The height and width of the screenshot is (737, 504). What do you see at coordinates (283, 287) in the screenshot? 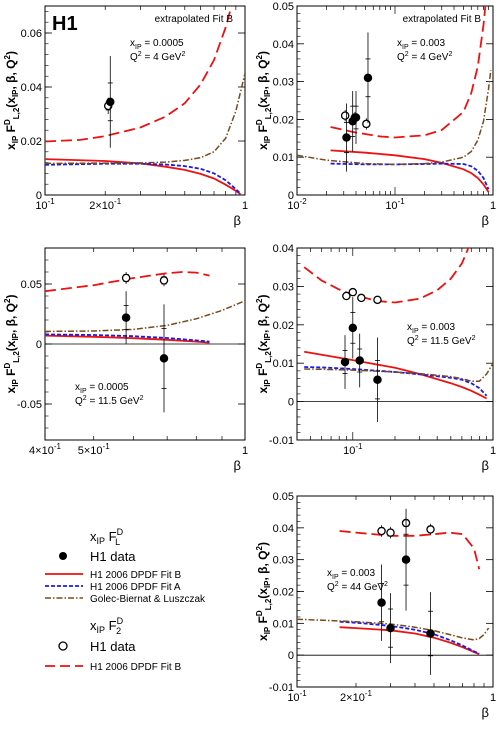
I see `y-tick-label: 0.03` at bounding box center [283, 287].